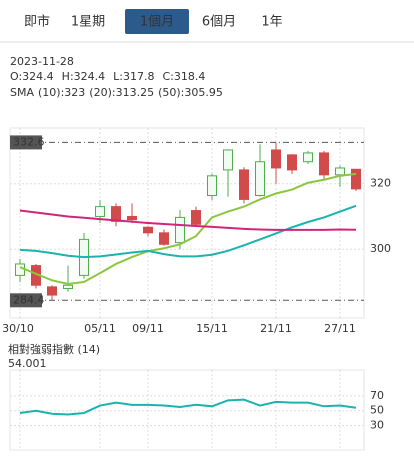 The height and width of the screenshot is (464, 414). I want to click on ohlc-value: O:324.4, so click(32, 76).